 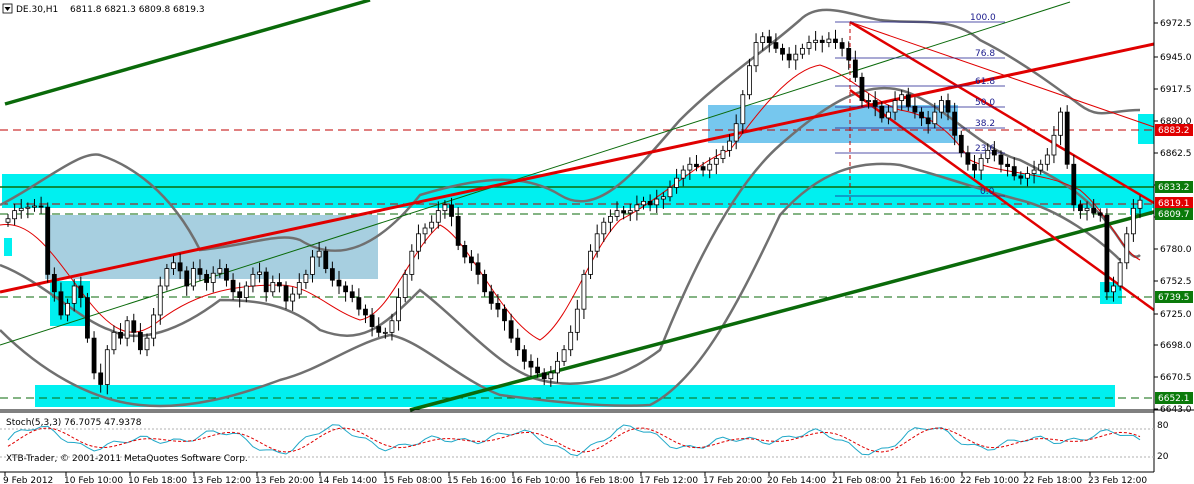 I want to click on lightblue-zone-right, so click(x=833, y=124).